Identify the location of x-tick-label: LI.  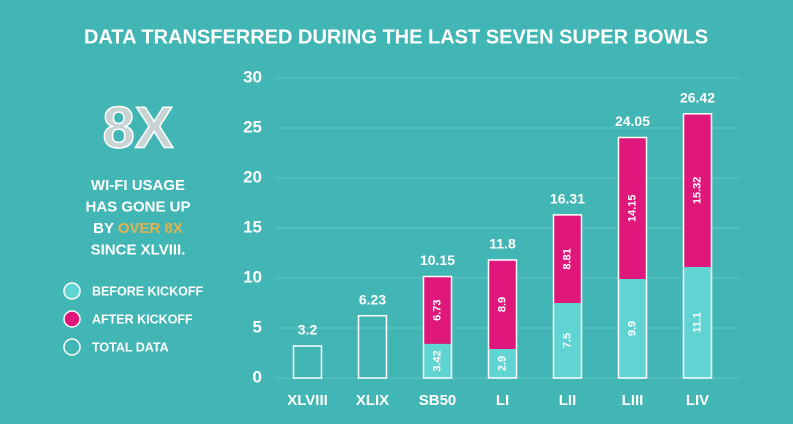
(502, 400).